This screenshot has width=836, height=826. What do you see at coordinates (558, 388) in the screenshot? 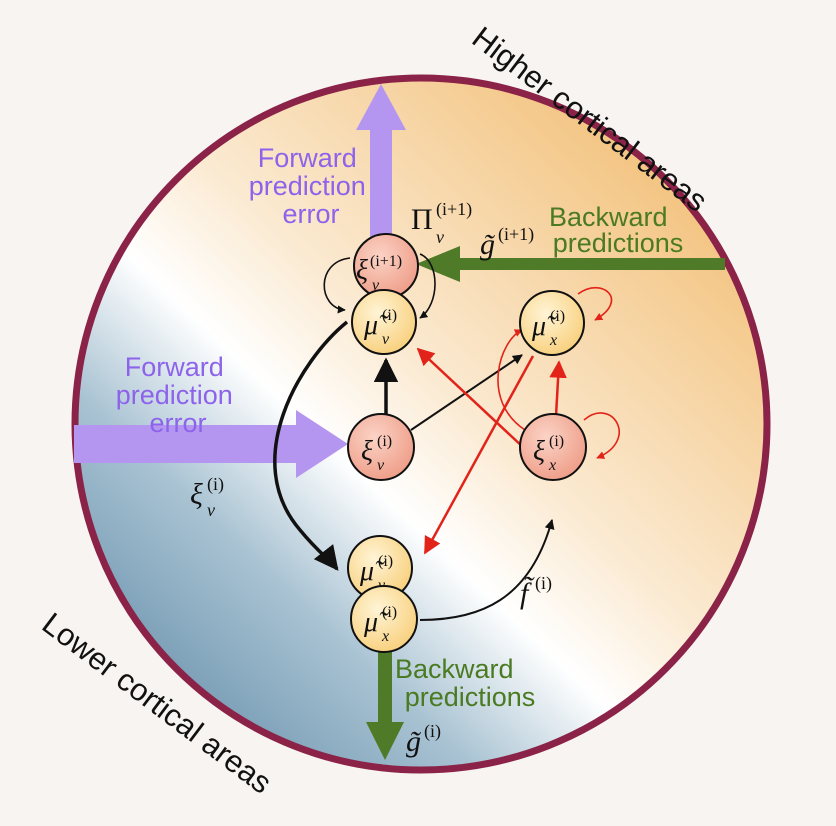
I see `edge-xi-x-to-mu-x` at bounding box center [558, 388].